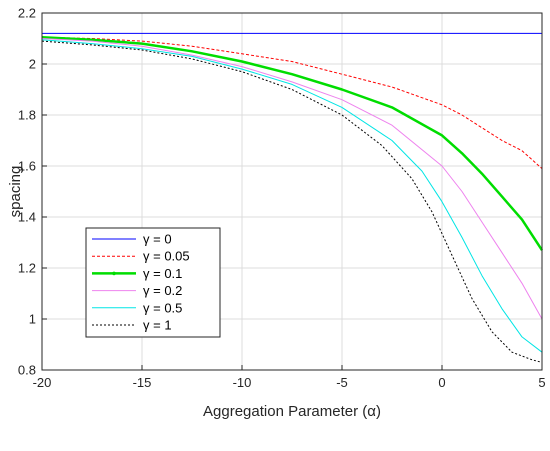  I want to click on legend-label-5: γ = 0.5, so click(162, 307).